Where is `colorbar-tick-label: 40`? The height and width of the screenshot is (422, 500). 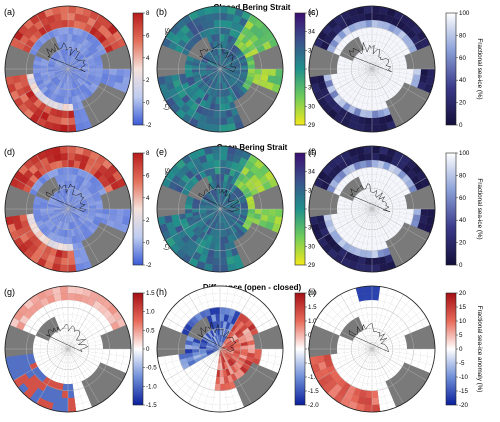 colorbar-tick-label: 40 is located at coordinates (462, 80).